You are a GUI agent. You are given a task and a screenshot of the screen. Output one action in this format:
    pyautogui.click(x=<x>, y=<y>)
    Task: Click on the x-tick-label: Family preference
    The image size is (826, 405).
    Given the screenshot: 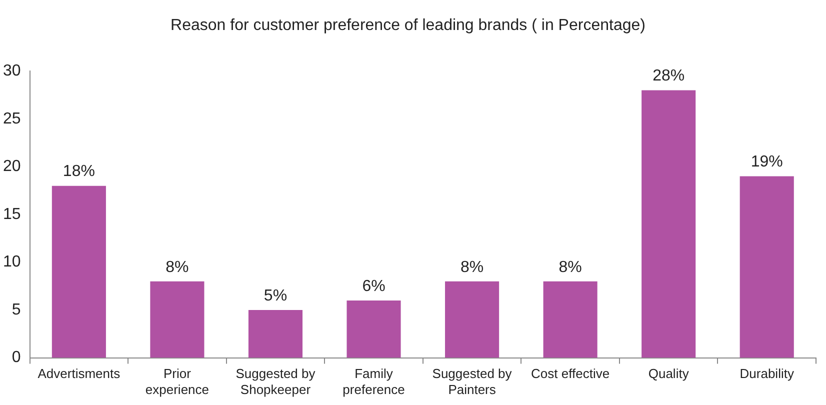 What is the action you would take?
    pyautogui.click(x=373, y=381)
    